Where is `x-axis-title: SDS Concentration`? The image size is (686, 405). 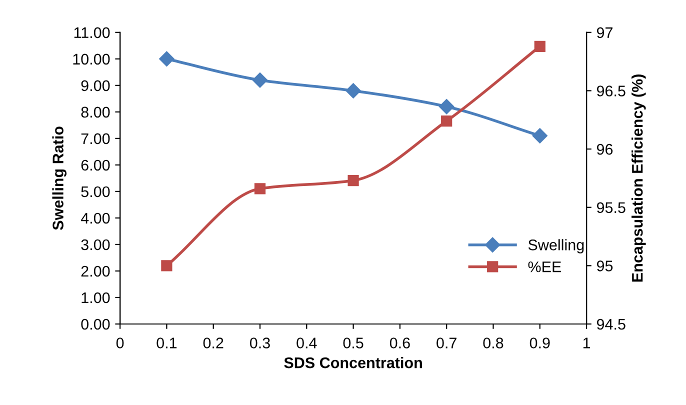
x-axis-title: SDS Concentration is located at coordinates (353, 362).